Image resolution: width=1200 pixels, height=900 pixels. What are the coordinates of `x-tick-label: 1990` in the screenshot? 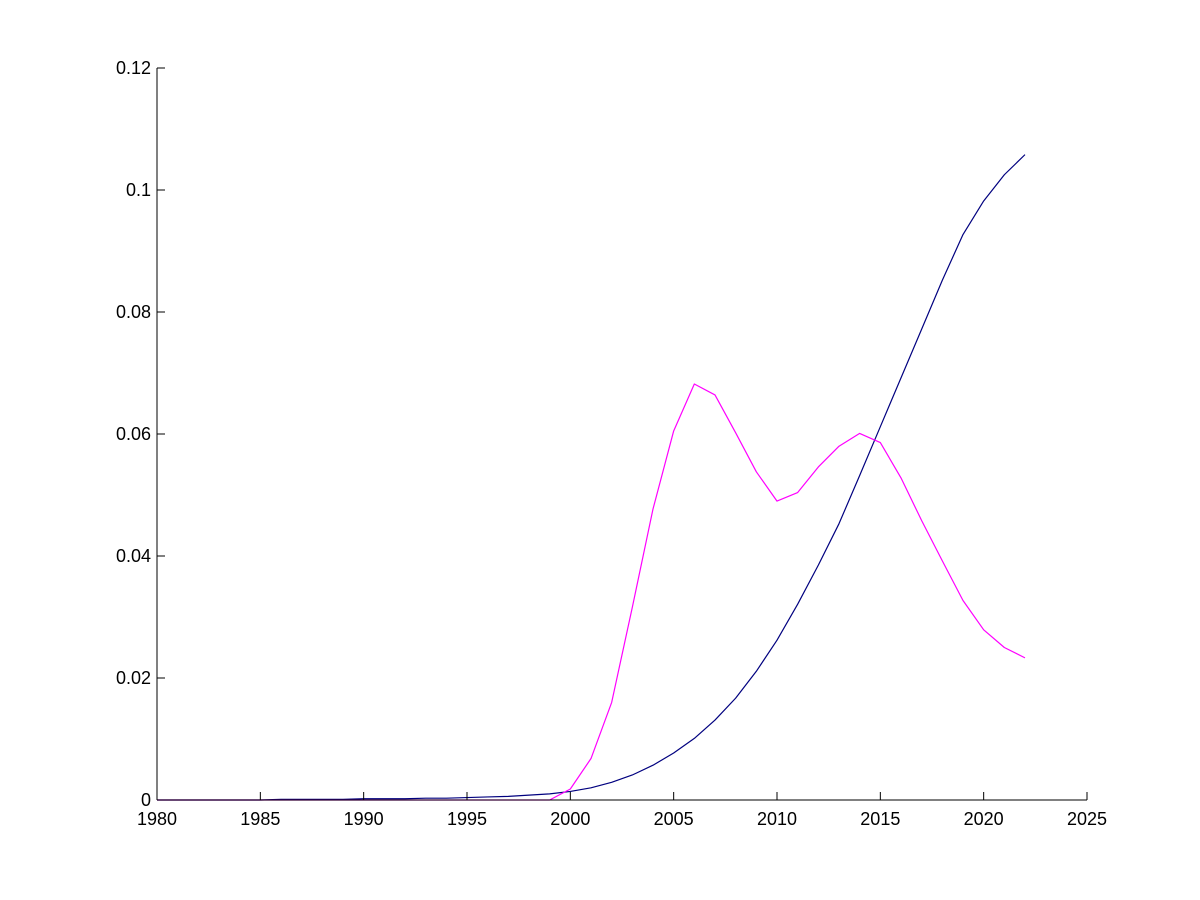 It's located at (364, 819).